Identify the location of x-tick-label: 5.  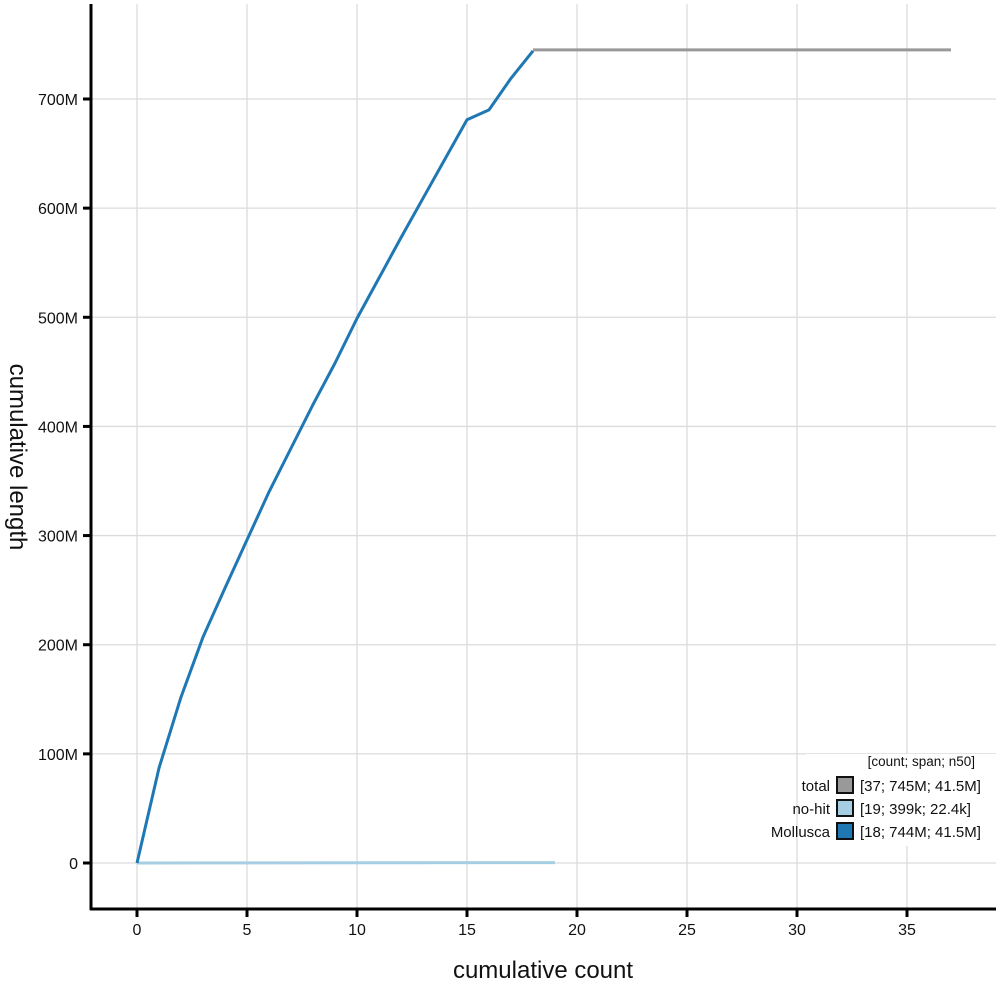
(247, 930).